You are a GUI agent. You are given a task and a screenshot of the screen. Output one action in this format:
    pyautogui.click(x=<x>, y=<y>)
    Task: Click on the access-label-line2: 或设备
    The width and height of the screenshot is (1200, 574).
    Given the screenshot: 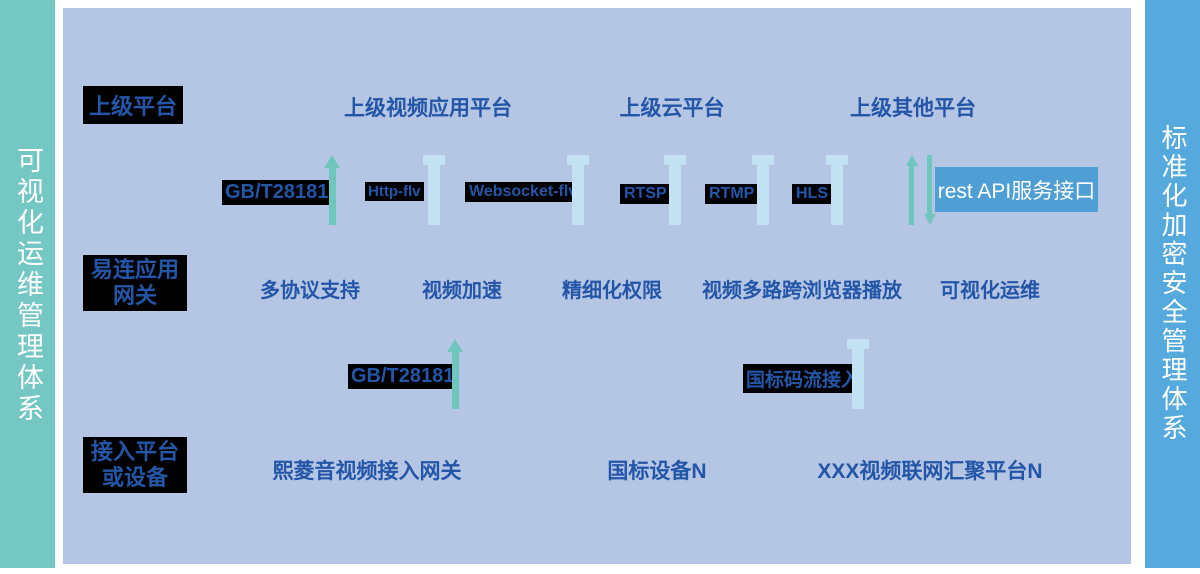 What is the action you would take?
    pyautogui.click(x=135, y=477)
    